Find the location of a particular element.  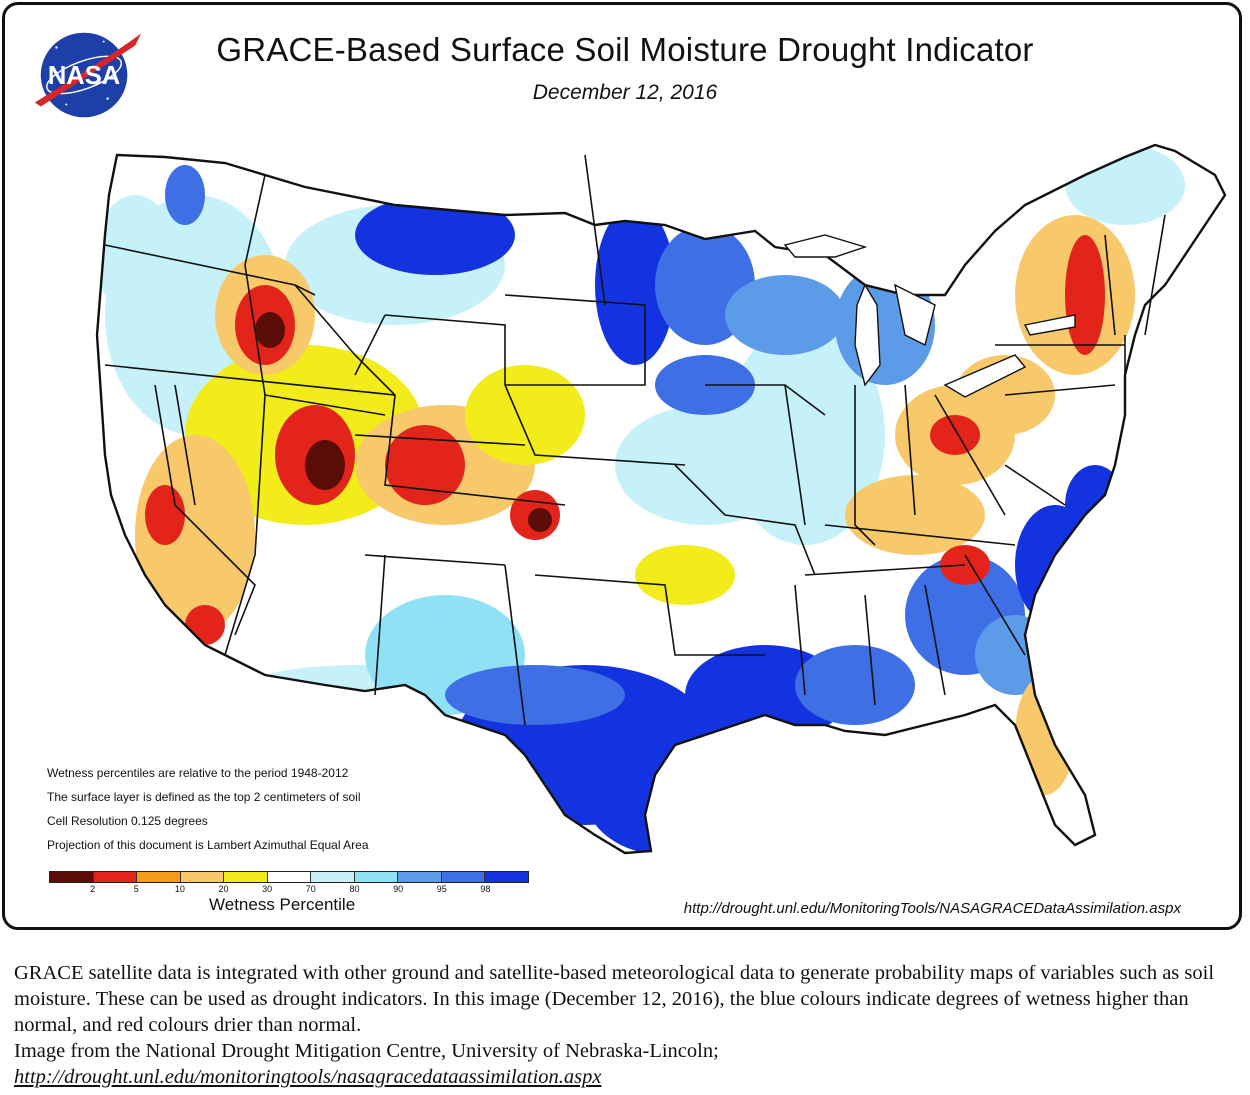

legend-tick-labels: 2 5 10 20 30 70 80 90 95 98 is located at coordinates (289, 890).